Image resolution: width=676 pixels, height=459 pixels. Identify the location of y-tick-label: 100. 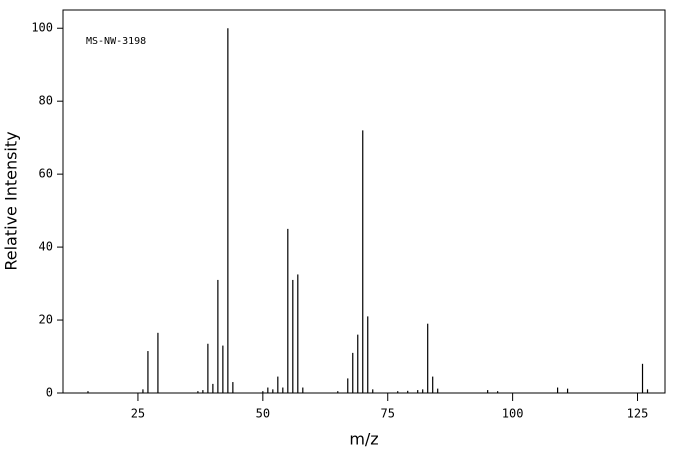
(42, 28).